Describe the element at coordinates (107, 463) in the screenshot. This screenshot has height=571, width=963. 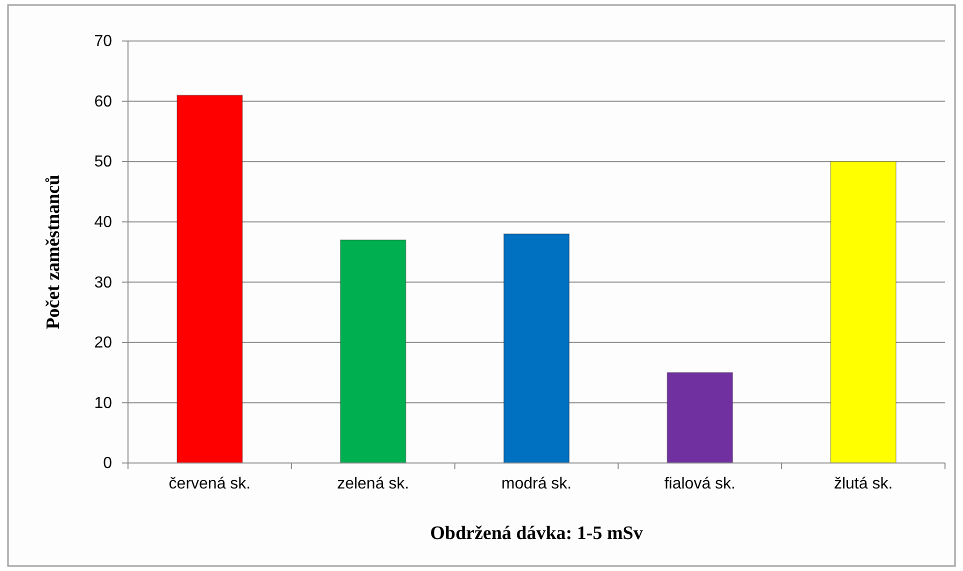
I see `y-tick-label: 0` at that location.